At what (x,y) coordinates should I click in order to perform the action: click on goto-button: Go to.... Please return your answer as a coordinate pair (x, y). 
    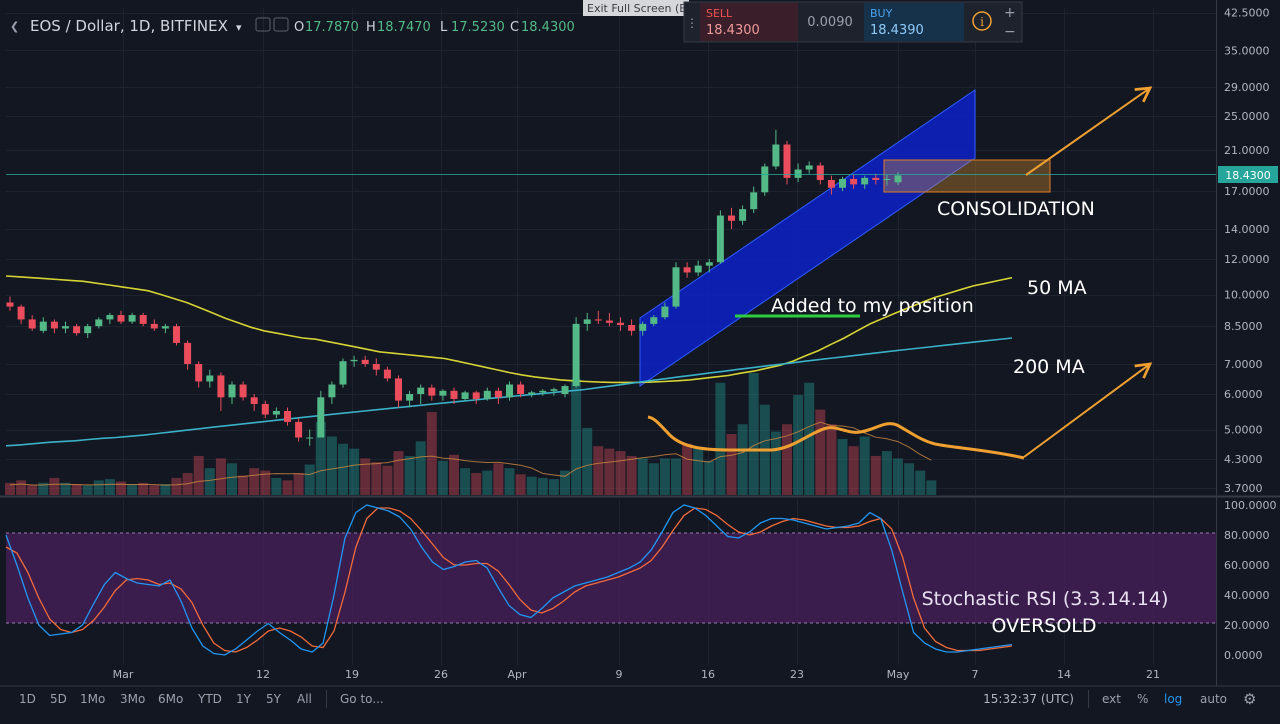
    Looking at the image, I should click on (362, 699).